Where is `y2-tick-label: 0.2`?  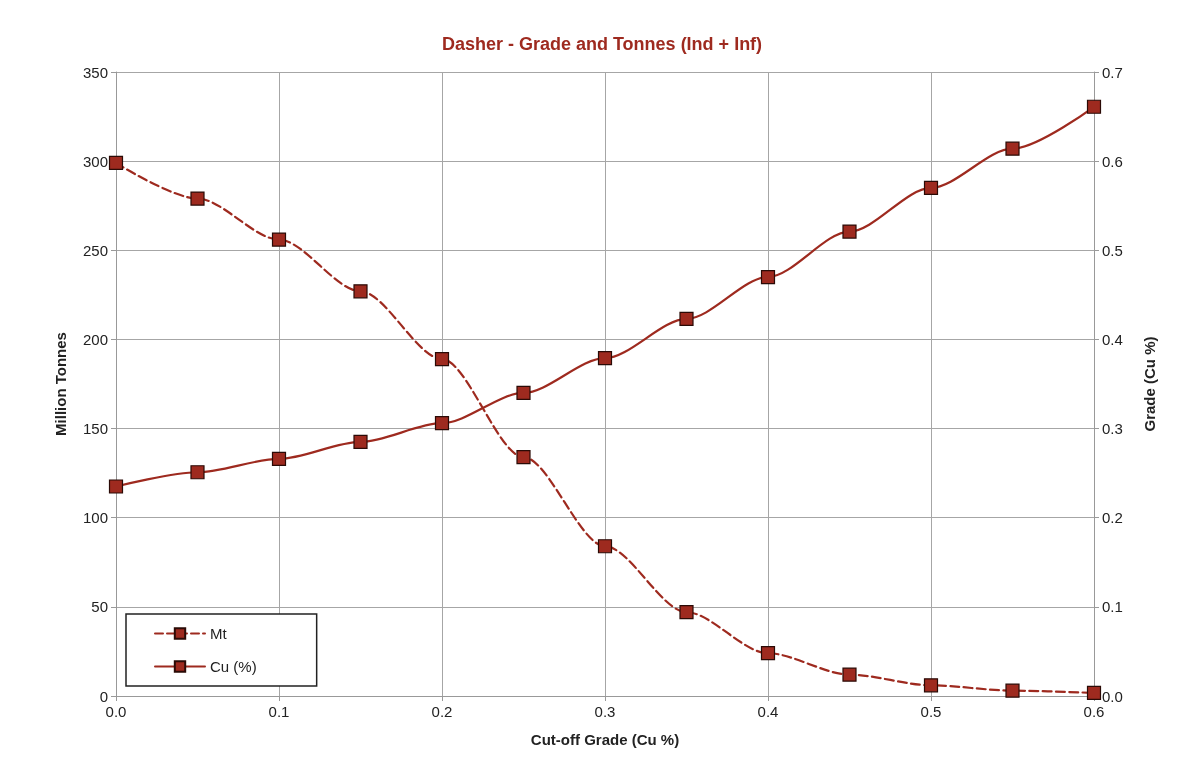
y2-tick-label: 0.2 is located at coordinates (1112, 518).